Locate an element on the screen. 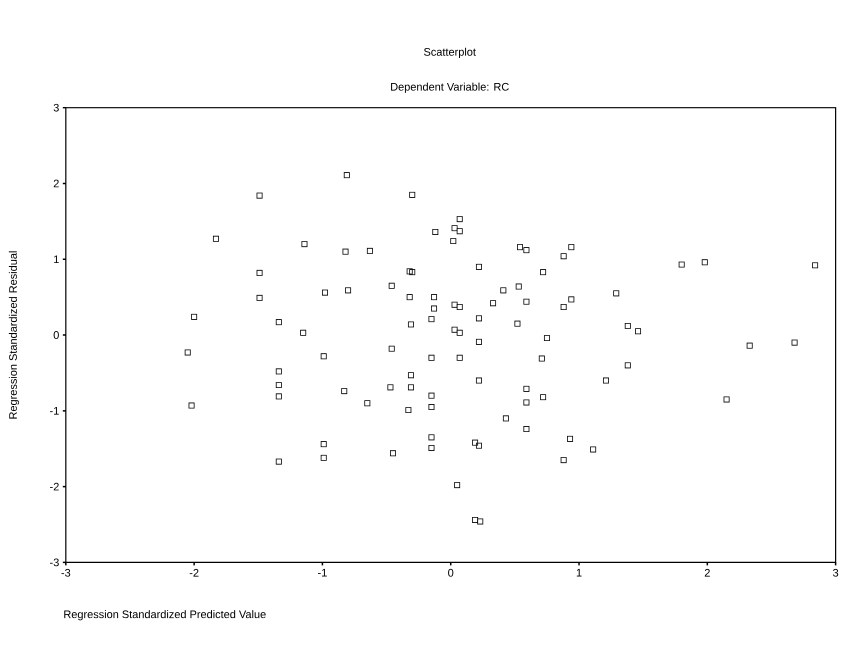 The width and height of the screenshot is (842, 645). x-axis-title: Regression Standardized Predicted Value is located at coordinates (165, 615).